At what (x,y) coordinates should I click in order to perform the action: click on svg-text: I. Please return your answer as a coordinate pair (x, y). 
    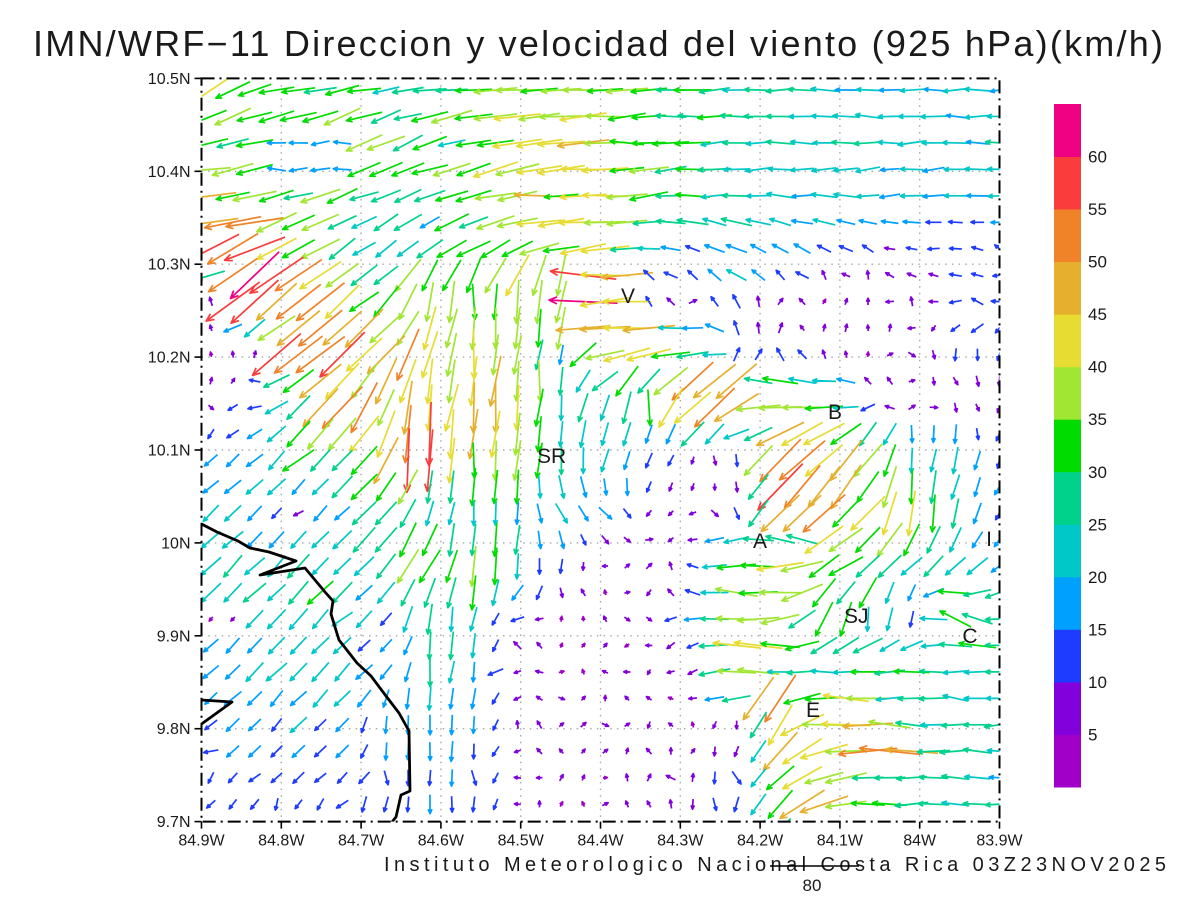
    Looking at the image, I should click on (989, 539).